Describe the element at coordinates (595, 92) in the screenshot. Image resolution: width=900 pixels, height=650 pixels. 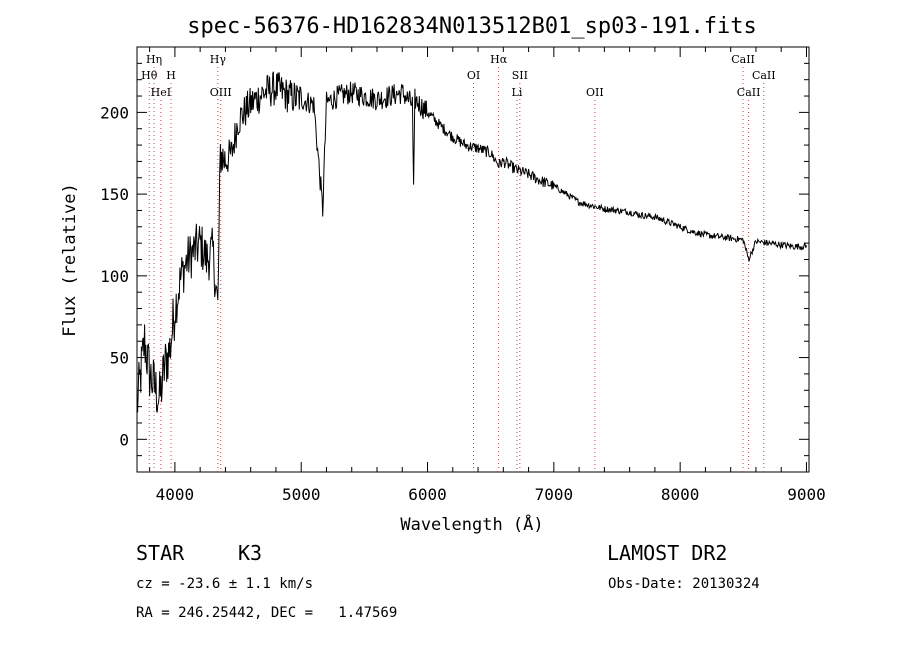
I see `spectral-line-label: OII` at that location.